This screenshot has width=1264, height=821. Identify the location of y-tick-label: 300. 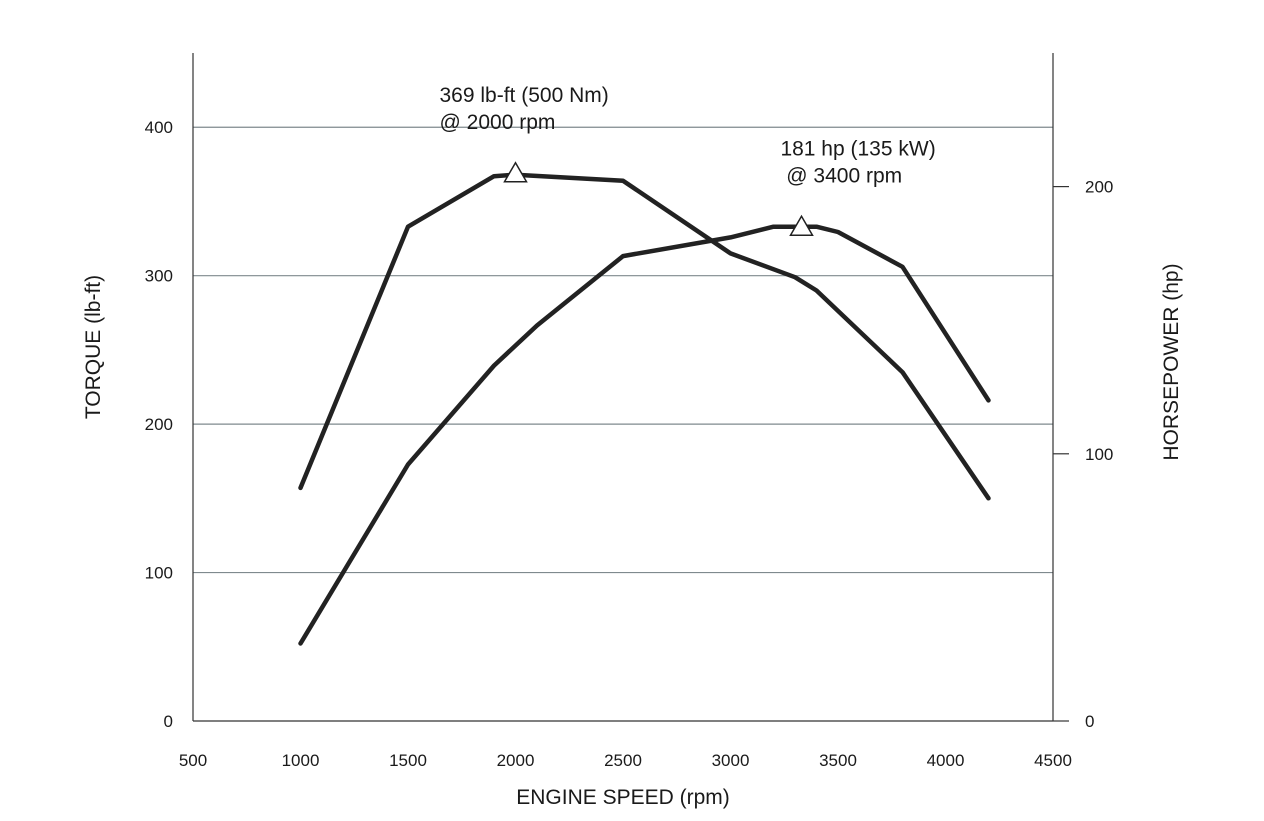
(159, 276).